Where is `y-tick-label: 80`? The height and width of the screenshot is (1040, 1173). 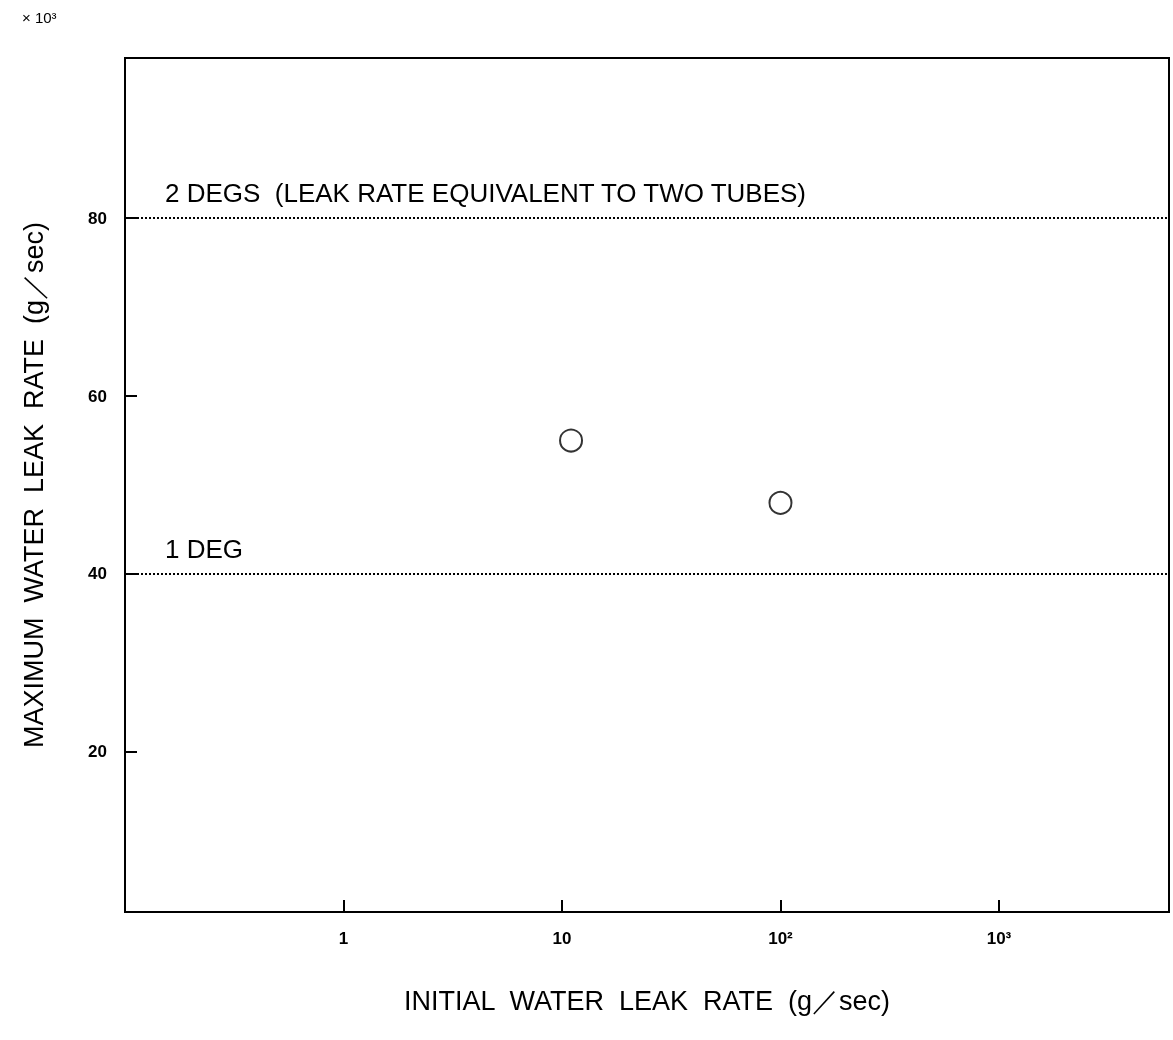 y-tick-label: 80 is located at coordinates (97, 218).